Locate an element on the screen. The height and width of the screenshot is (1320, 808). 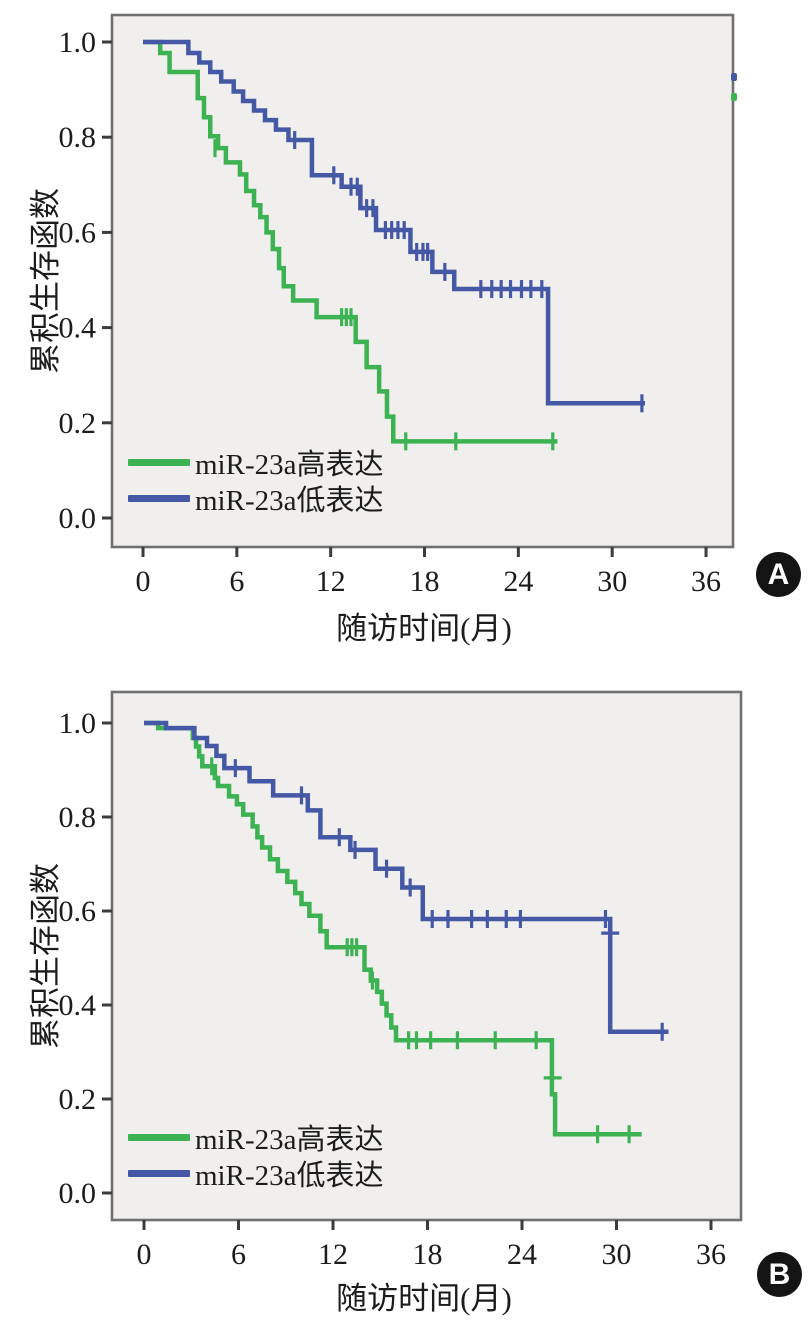
panel-badge-b: B is located at coordinates (779, 1274).